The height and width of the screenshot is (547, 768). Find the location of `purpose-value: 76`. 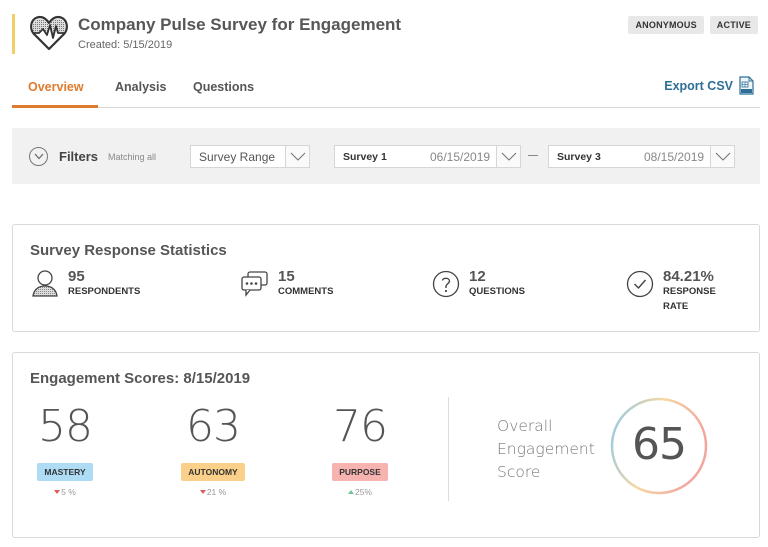

purpose-value: 76 is located at coordinates (360, 426).